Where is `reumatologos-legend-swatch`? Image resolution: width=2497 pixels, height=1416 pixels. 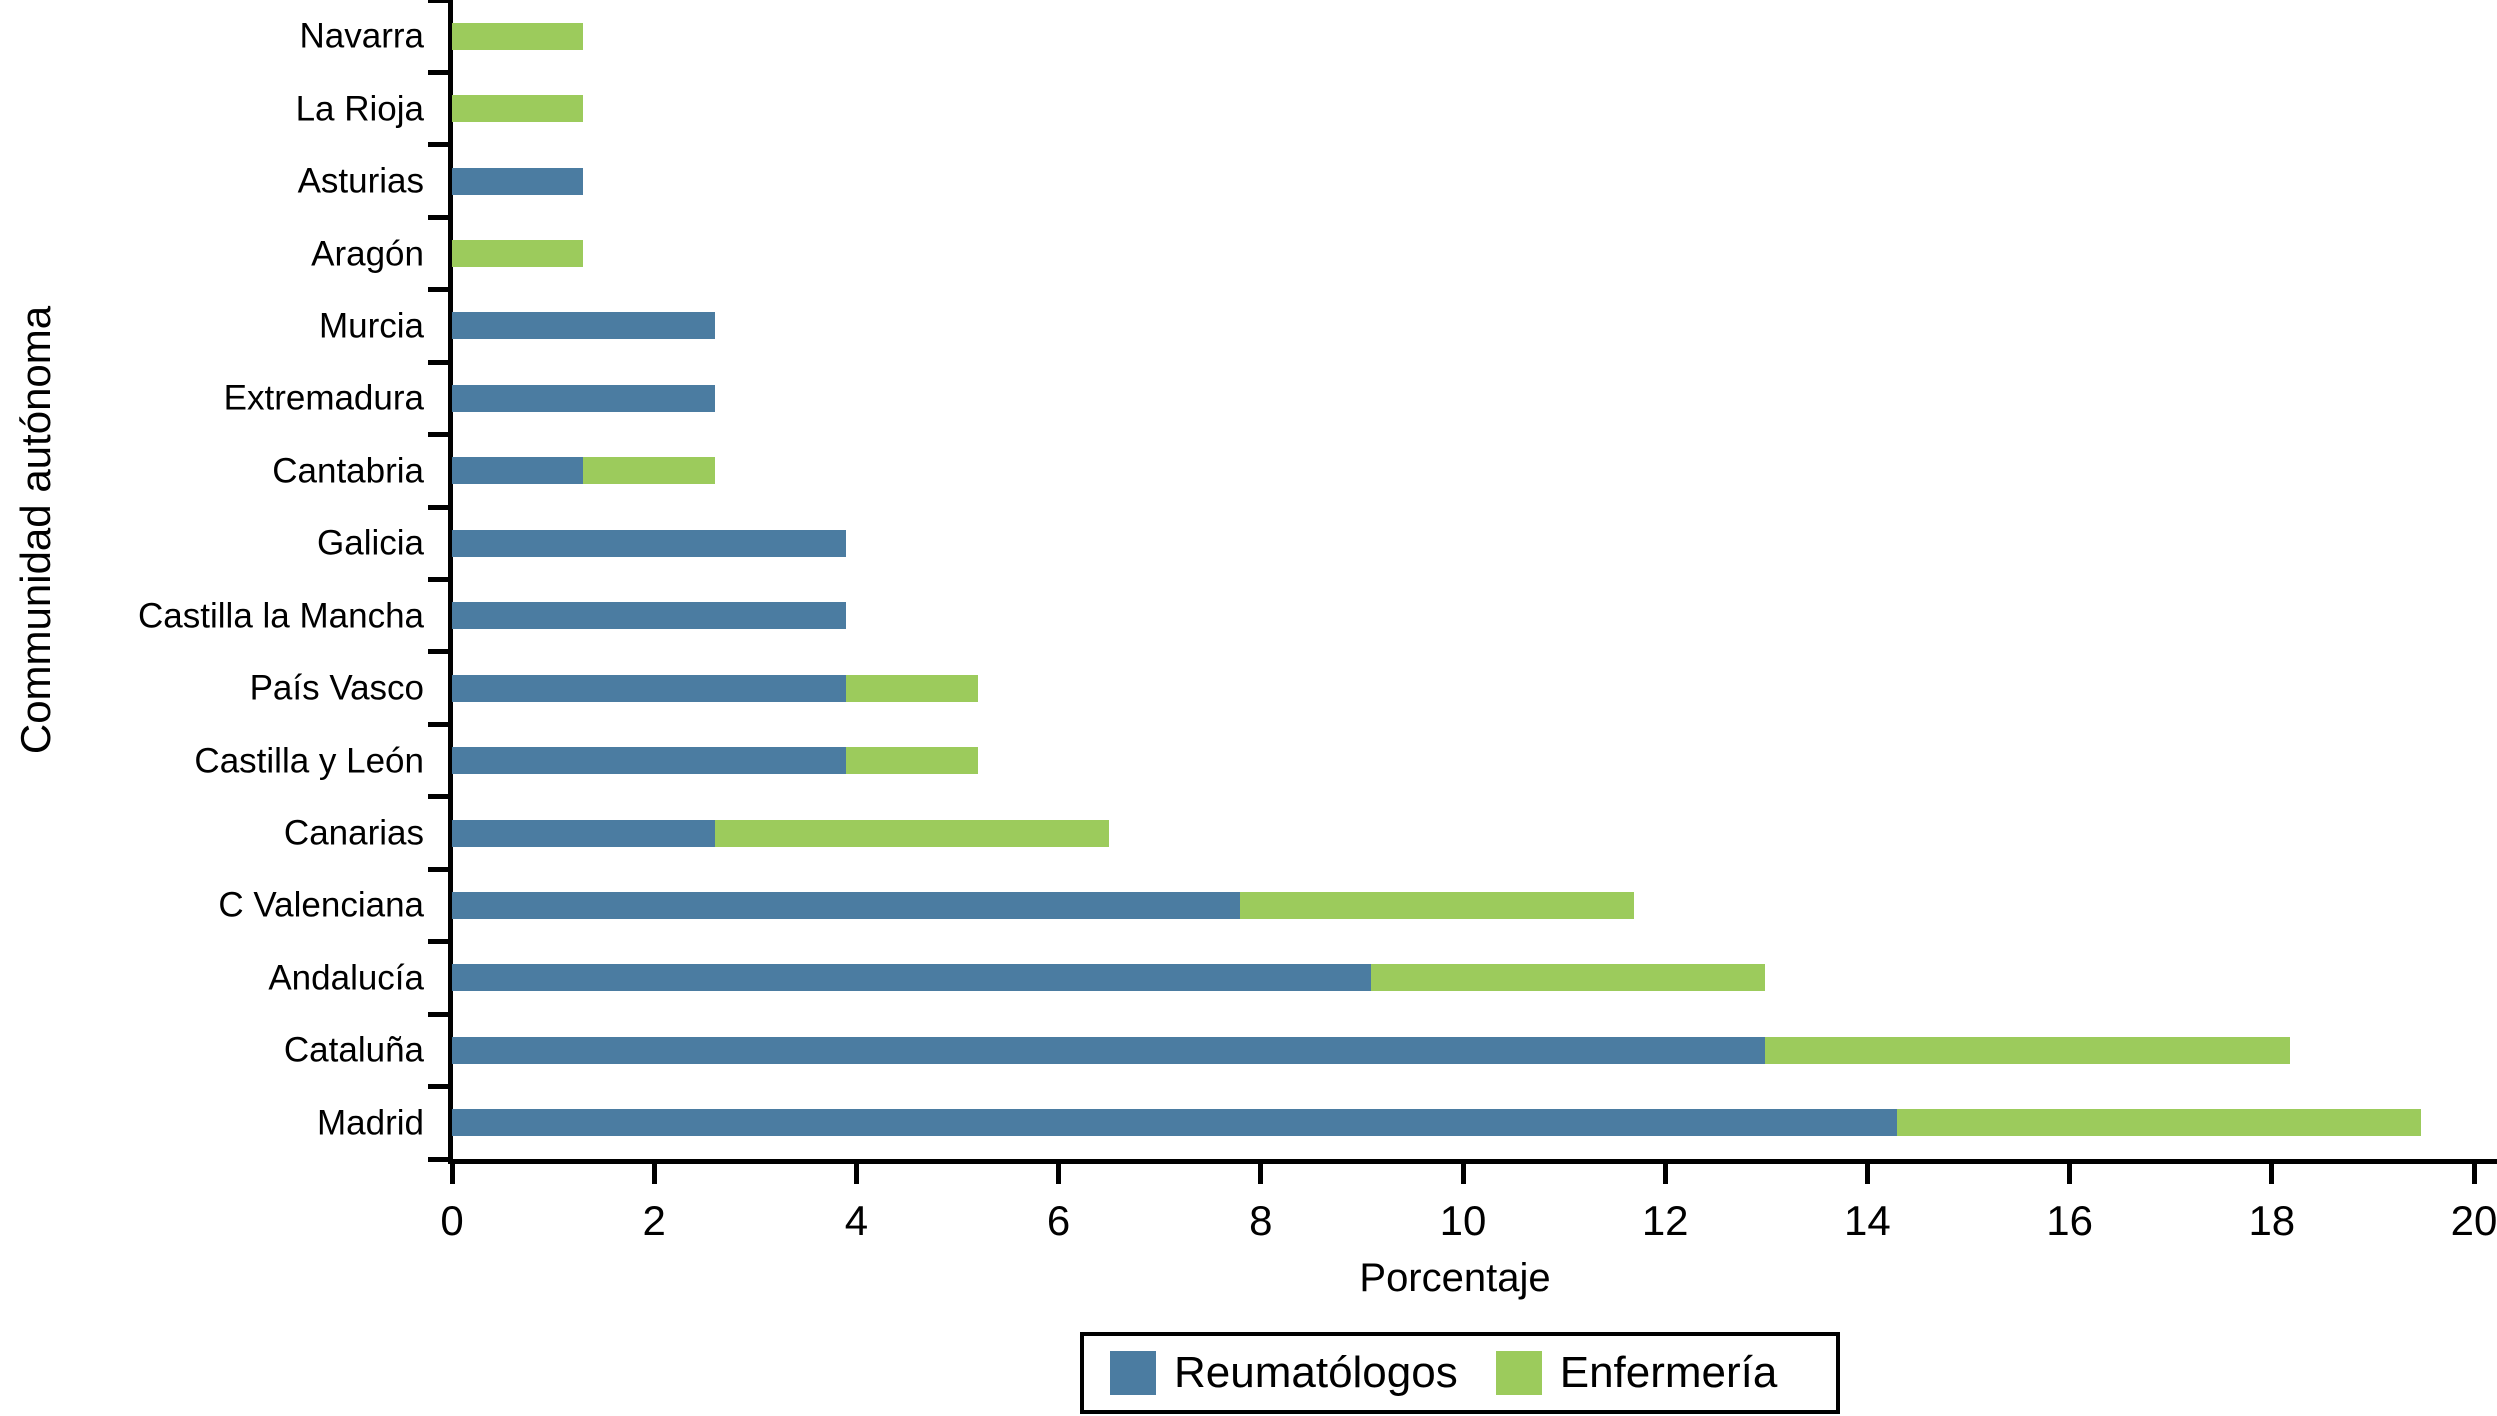
reumatologos-legend-swatch is located at coordinates (1133, 1373).